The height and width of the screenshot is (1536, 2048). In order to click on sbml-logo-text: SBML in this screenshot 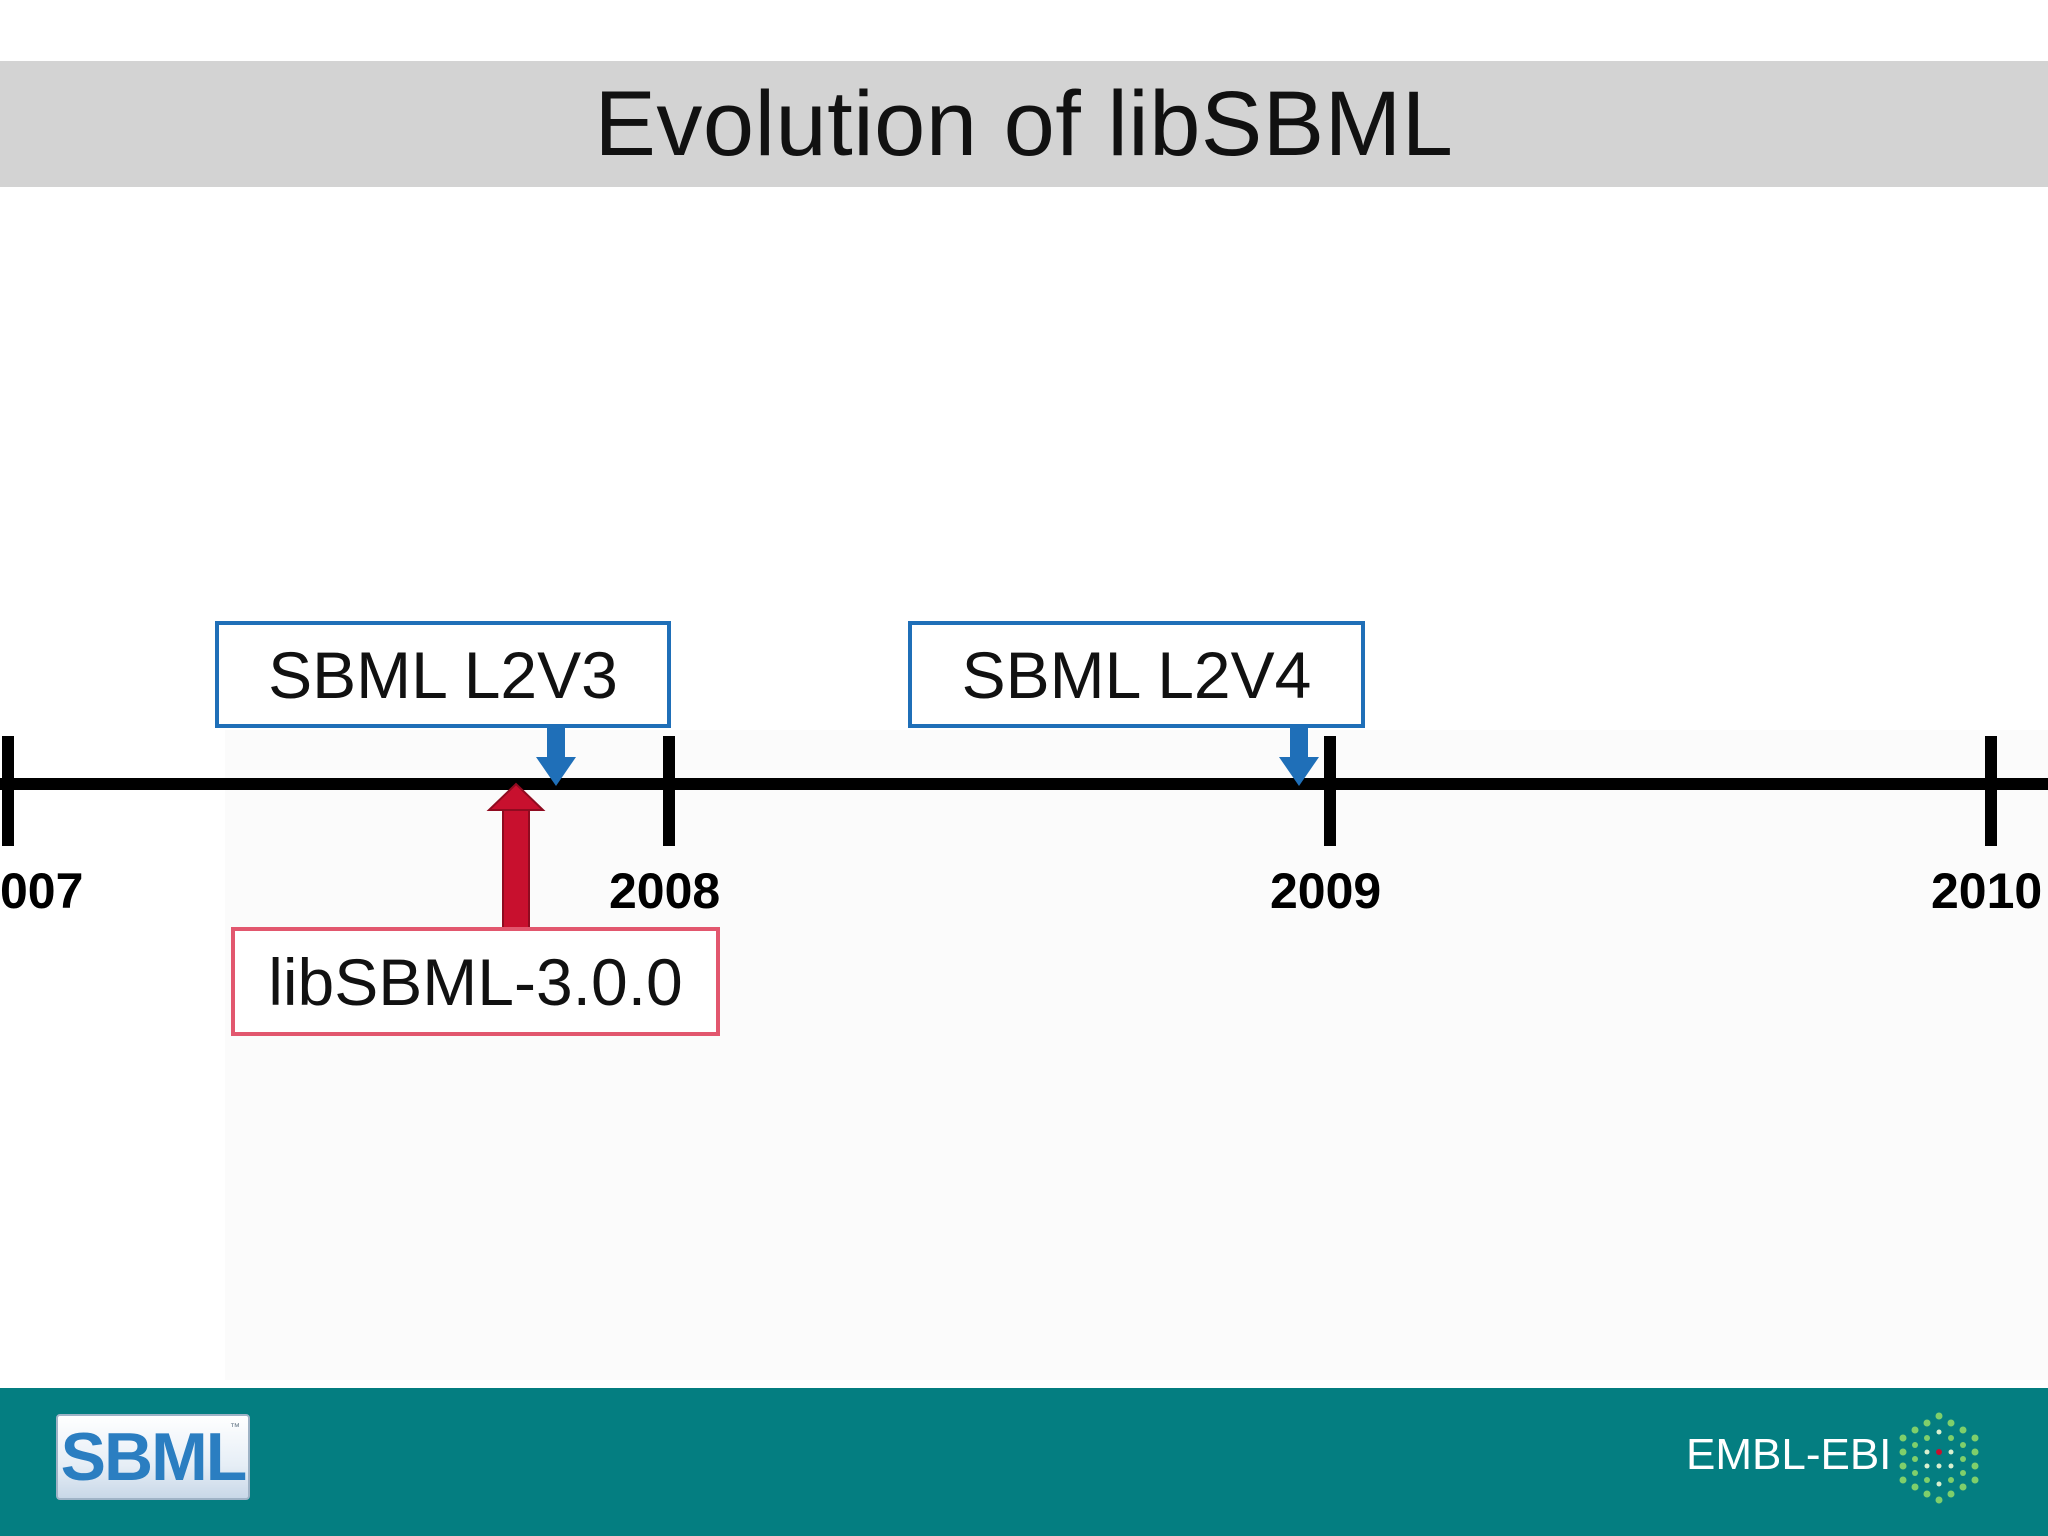, I will do `click(154, 1457)`.